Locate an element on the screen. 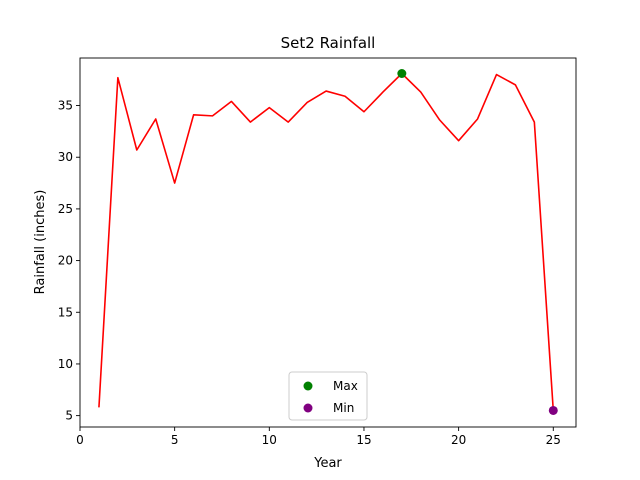  max-marker is located at coordinates (402, 74).